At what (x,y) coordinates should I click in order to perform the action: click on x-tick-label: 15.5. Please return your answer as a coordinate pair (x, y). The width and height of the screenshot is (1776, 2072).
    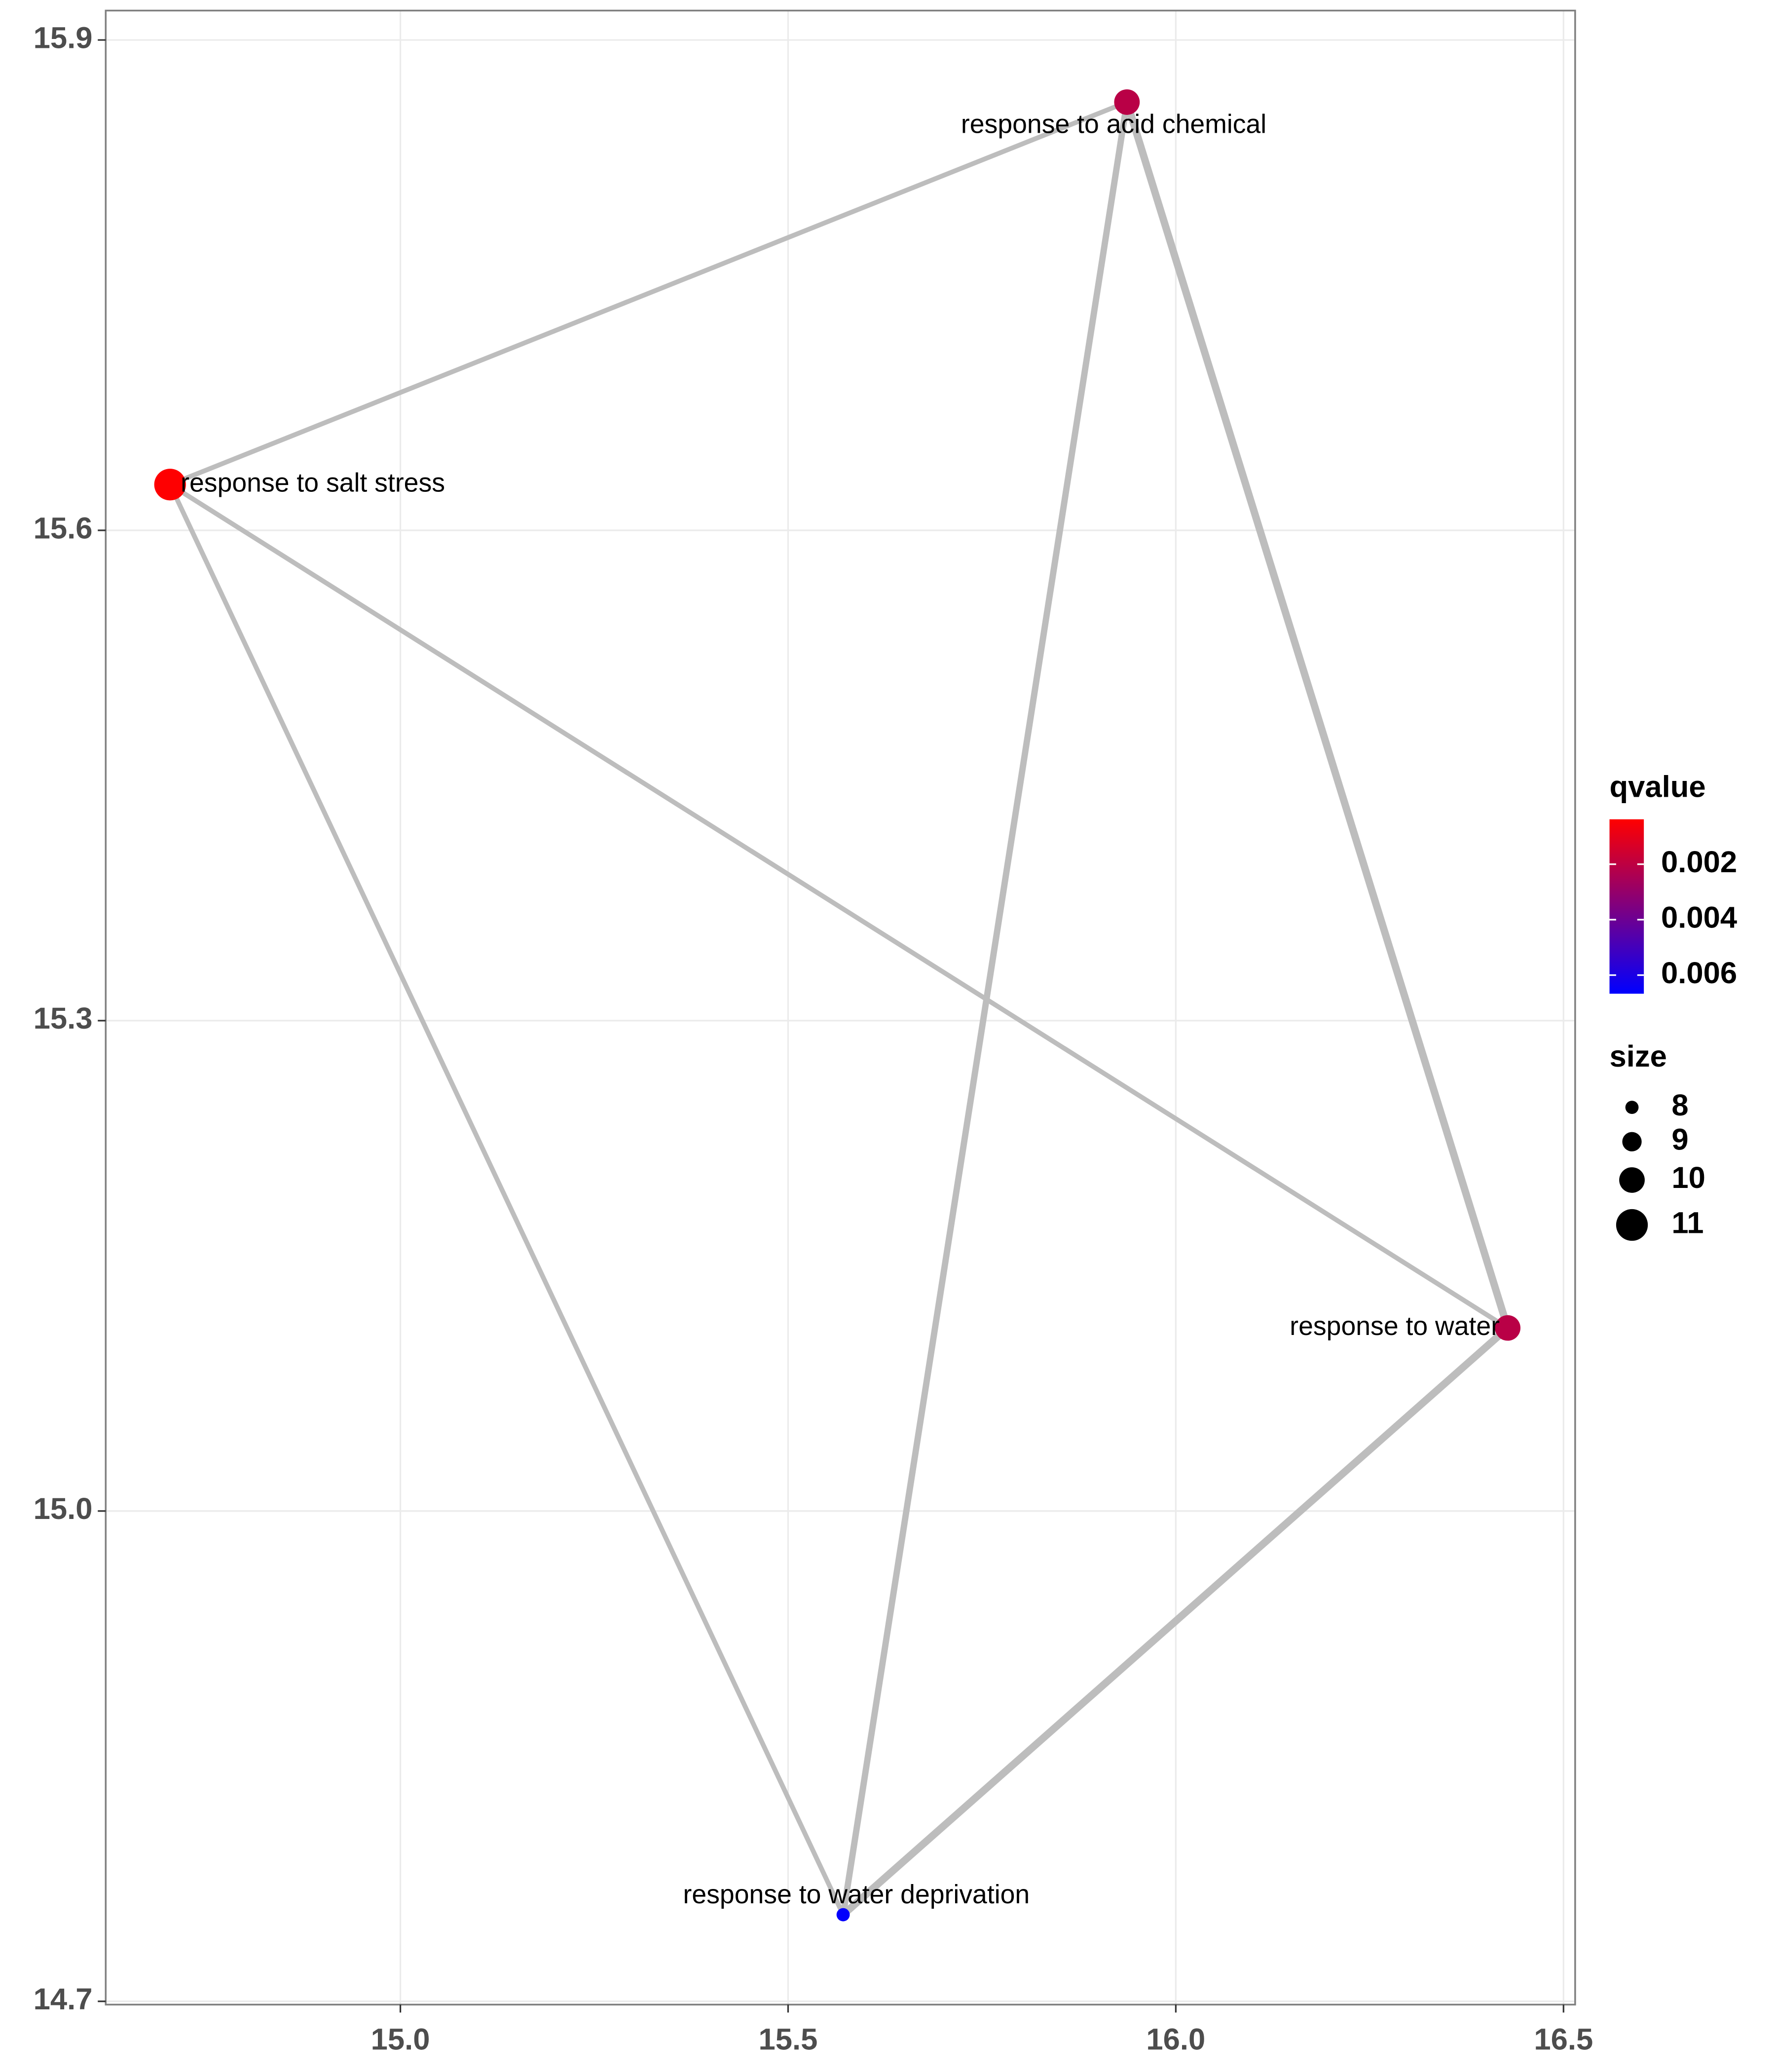
    Looking at the image, I should click on (788, 2040).